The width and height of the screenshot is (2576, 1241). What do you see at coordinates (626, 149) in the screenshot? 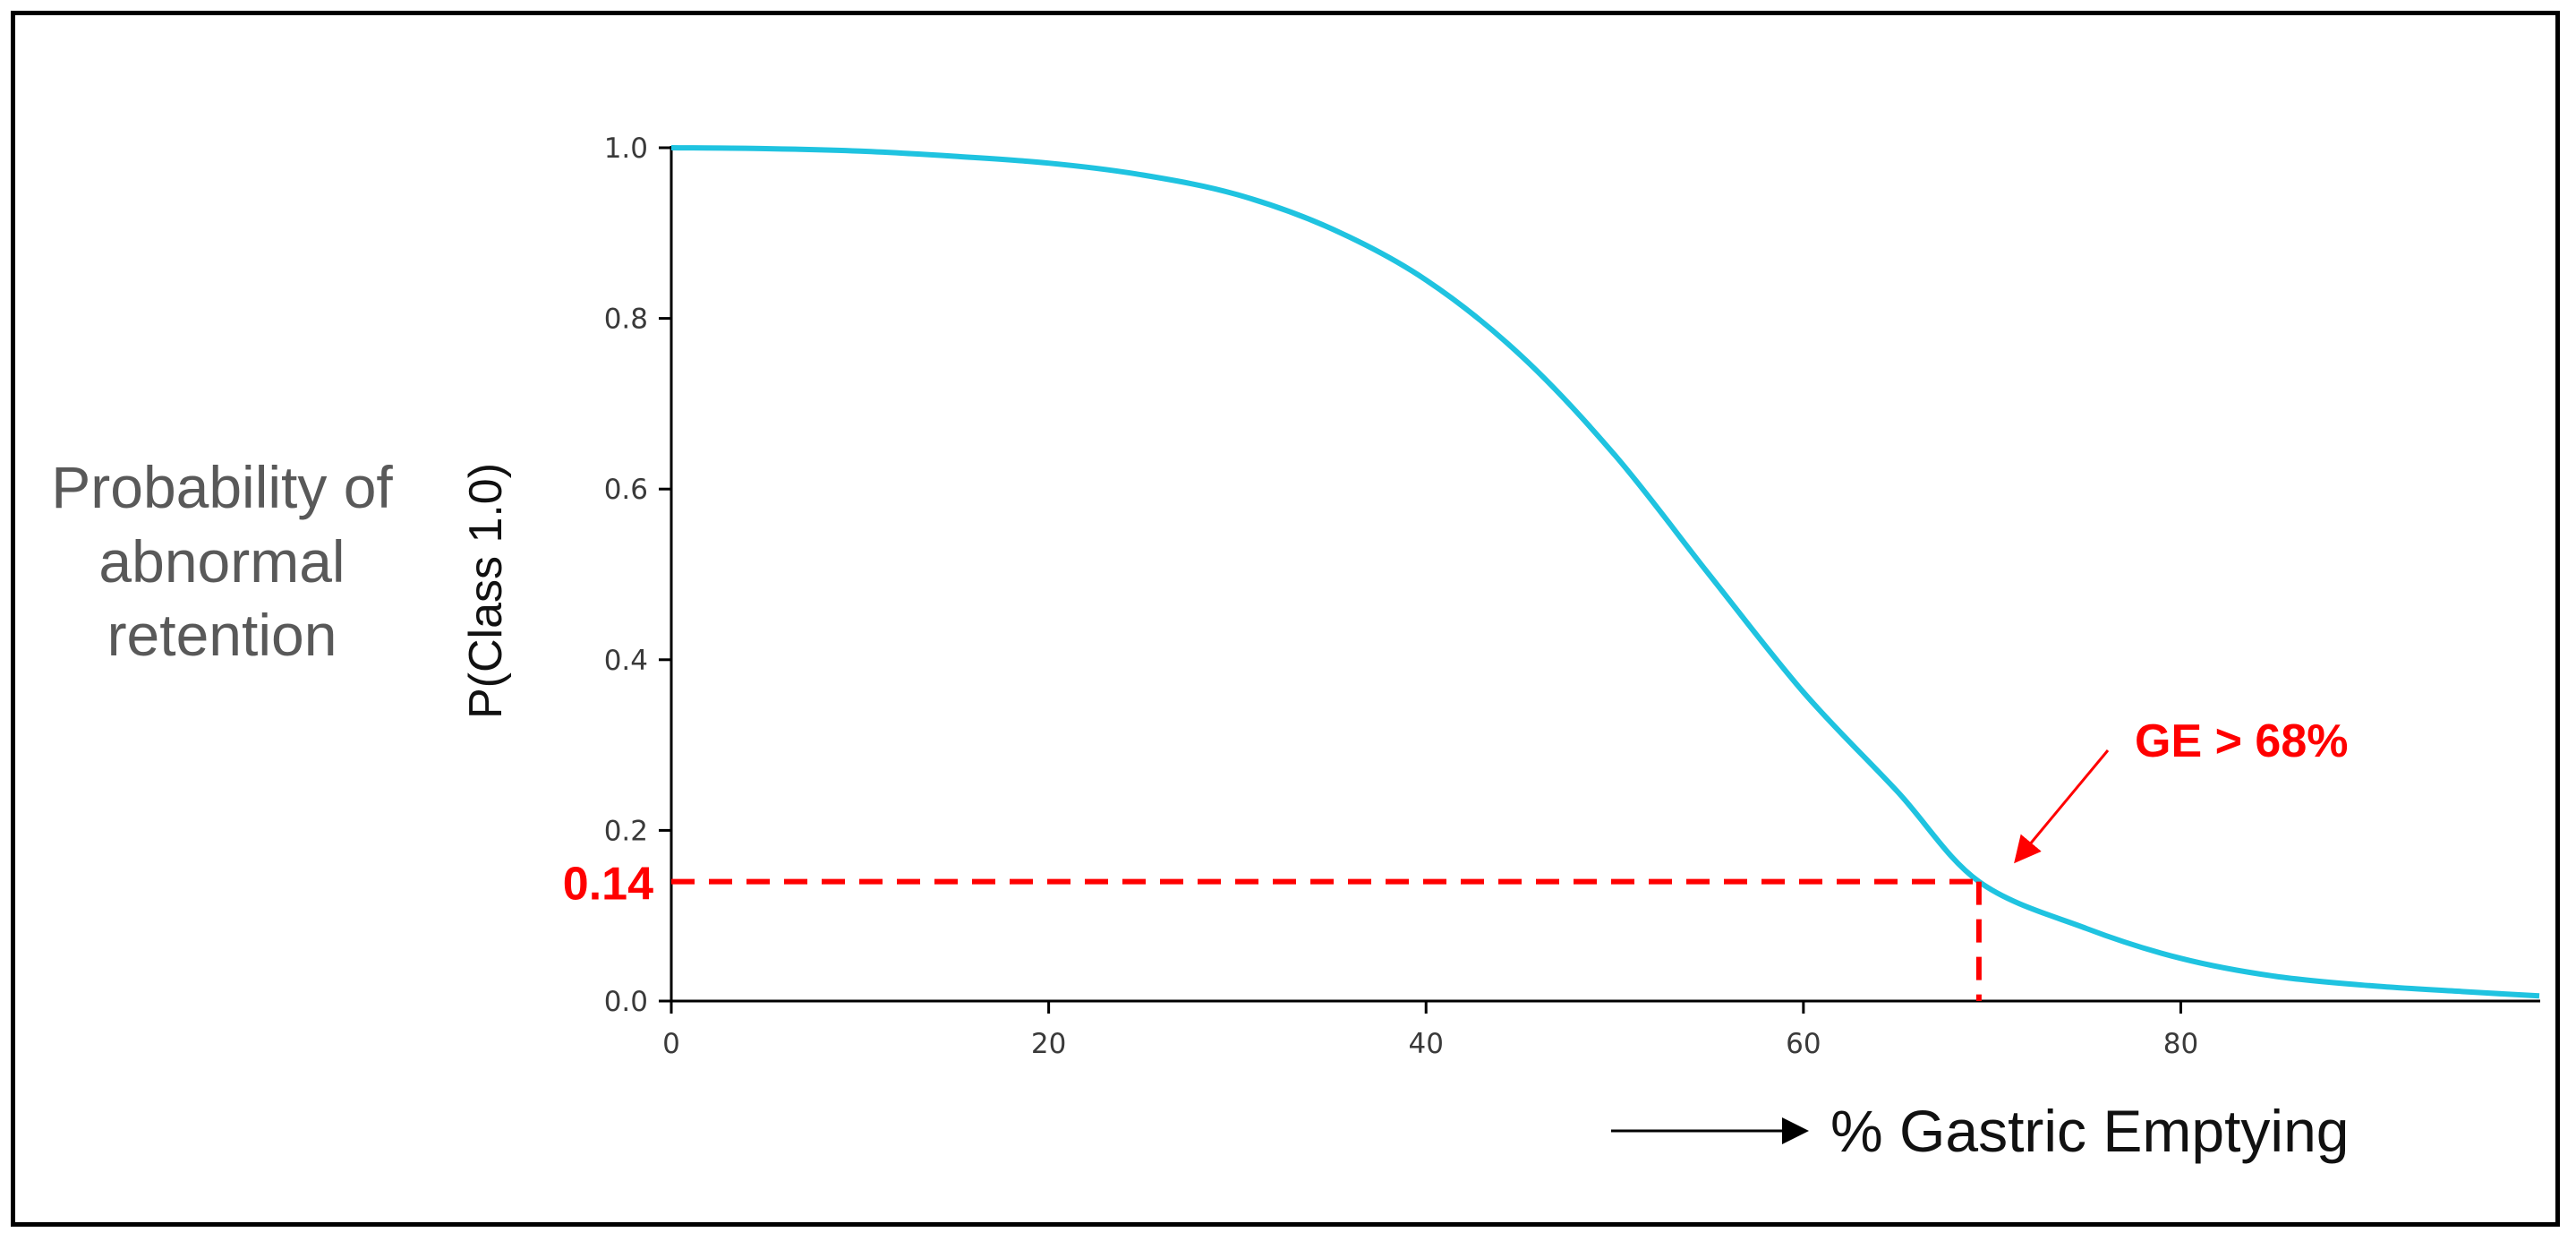
I see `y-tick-label: 1.0` at bounding box center [626, 149].